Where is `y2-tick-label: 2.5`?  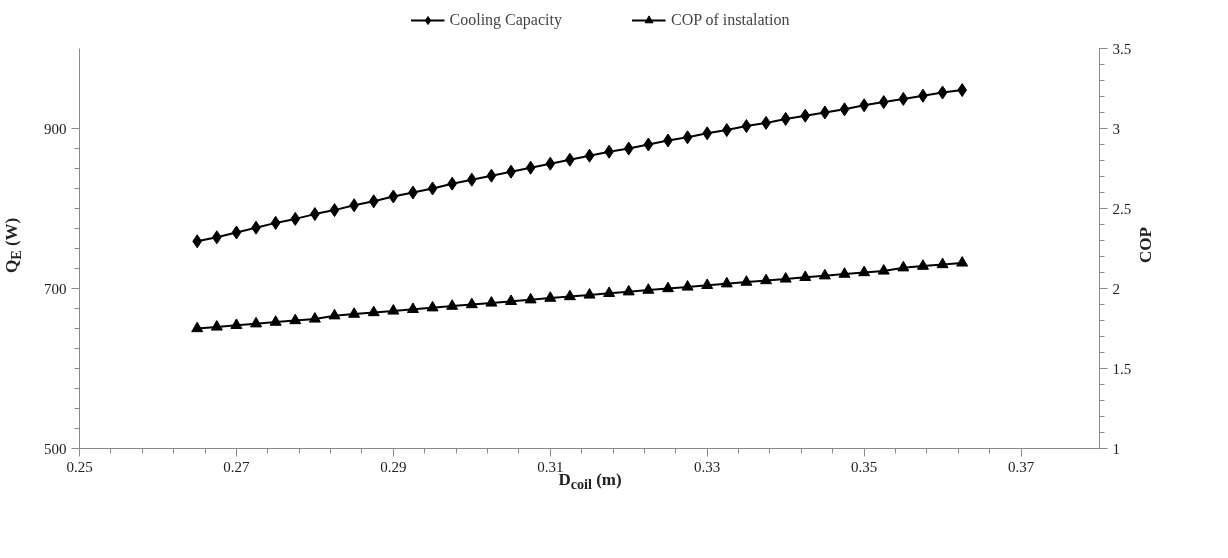 y2-tick-label: 2.5 is located at coordinates (1122, 208).